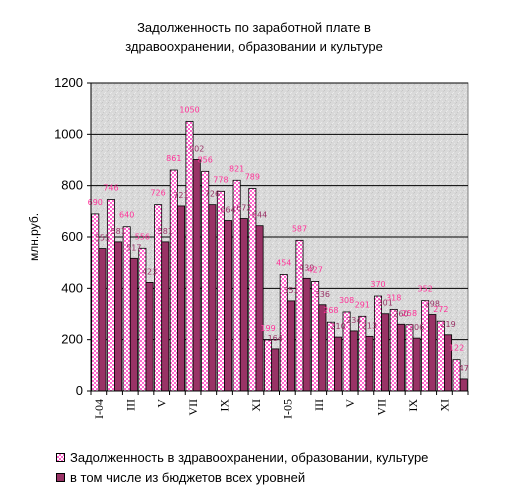  I want to click on data-label-budget: 213, so click(369, 325).